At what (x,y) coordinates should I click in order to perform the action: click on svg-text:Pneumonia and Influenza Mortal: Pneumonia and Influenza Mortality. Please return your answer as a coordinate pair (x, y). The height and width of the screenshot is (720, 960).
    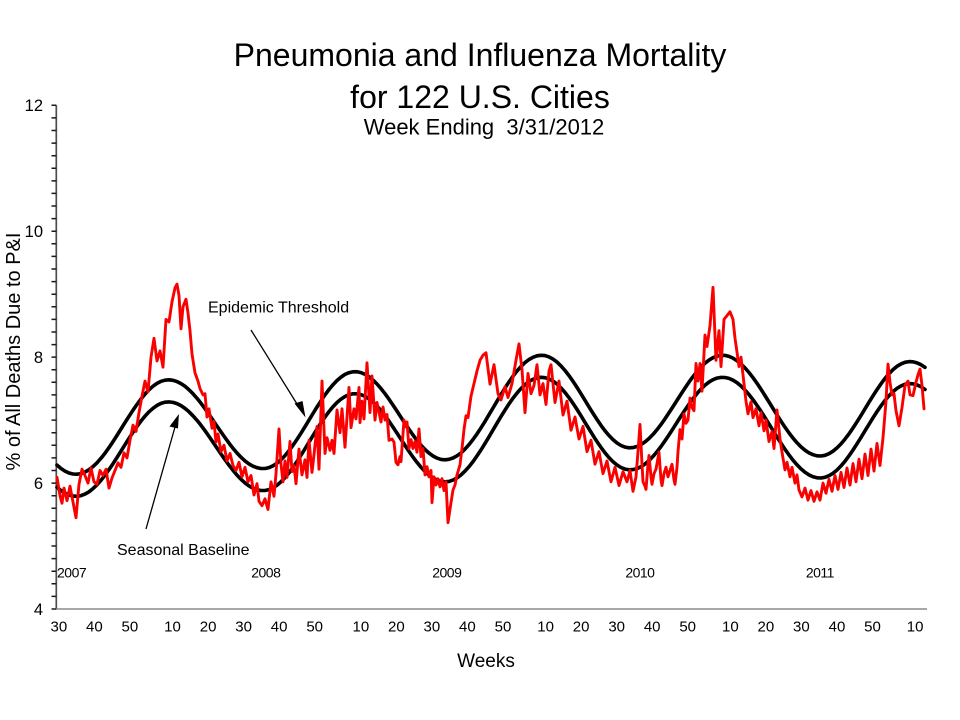
    Looking at the image, I should click on (480, 55).